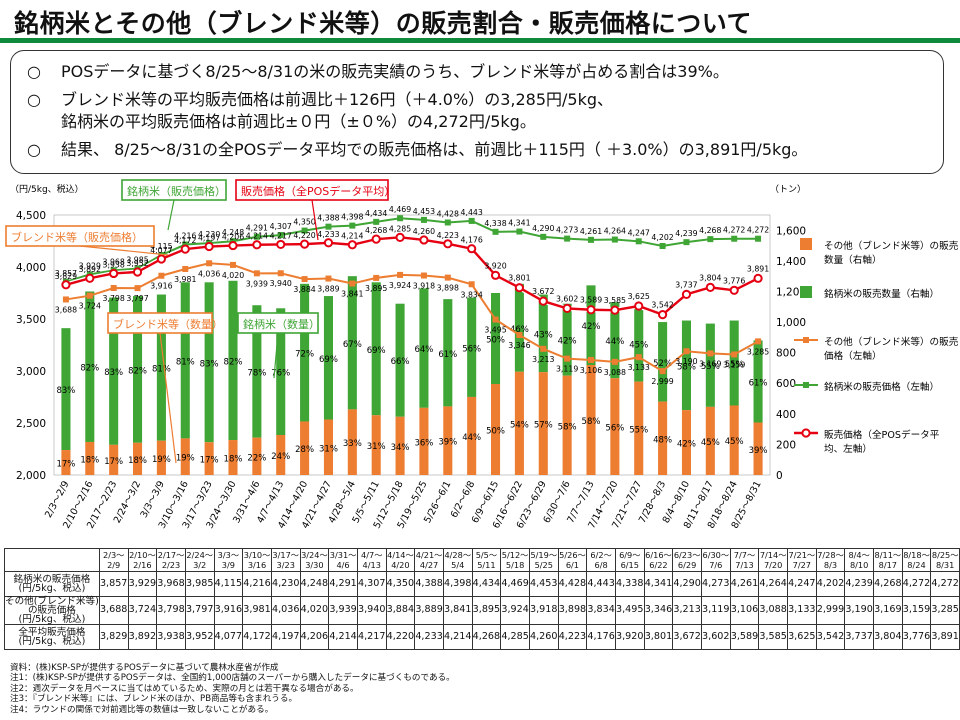 Image resolution: width=960 pixels, height=720 pixels. I want to click on brand-price-label: 4,202, so click(662, 237).